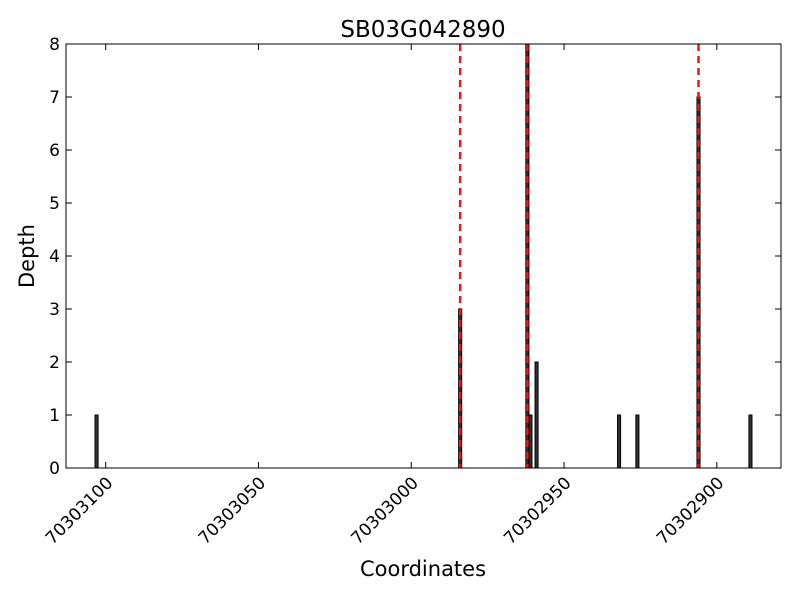  I want to click on y-tick-label: 5, so click(54, 204).